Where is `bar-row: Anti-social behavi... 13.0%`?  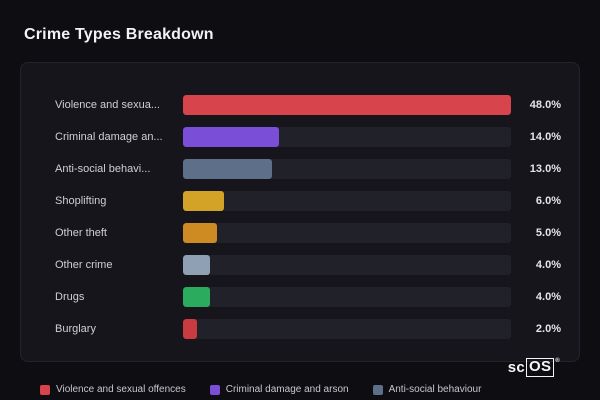
bar-row: Anti-social behavi... 13.0% is located at coordinates (300, 169).